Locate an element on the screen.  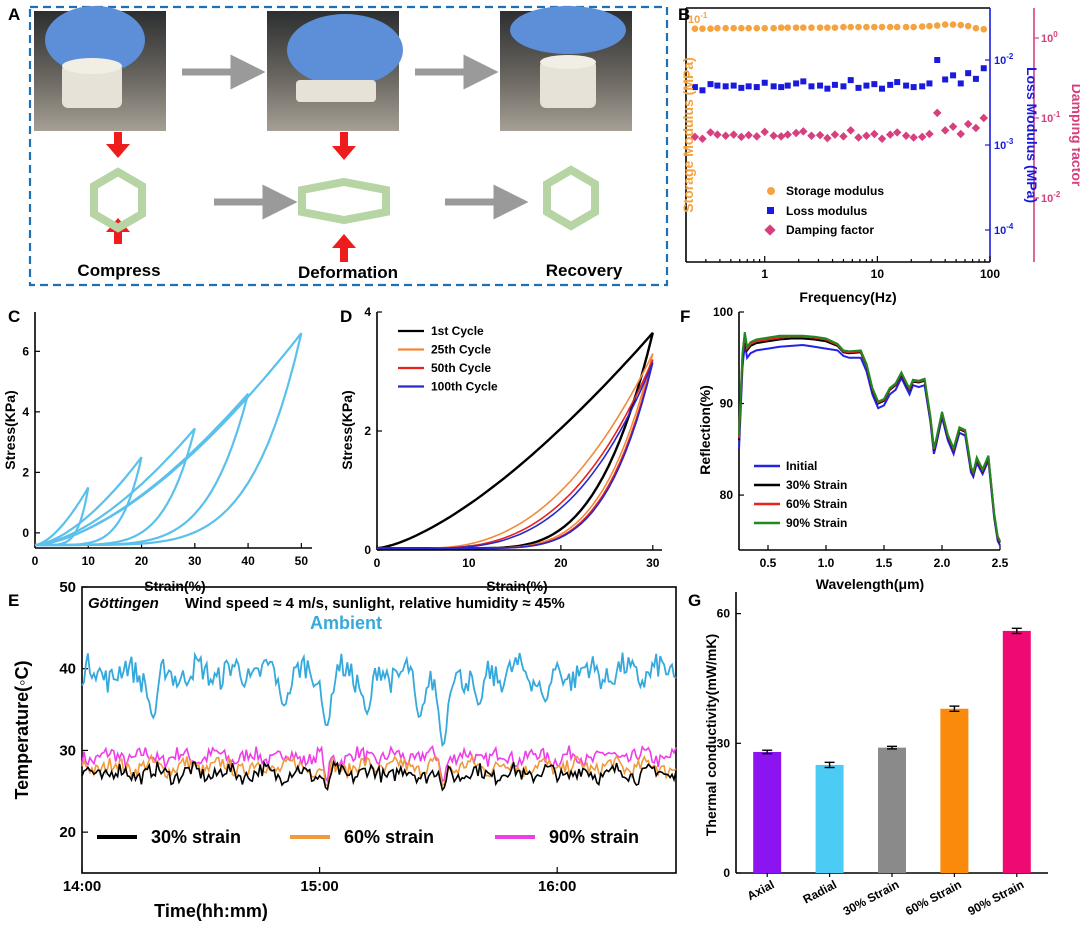
legend-marker is located at coordinates (770, 210).